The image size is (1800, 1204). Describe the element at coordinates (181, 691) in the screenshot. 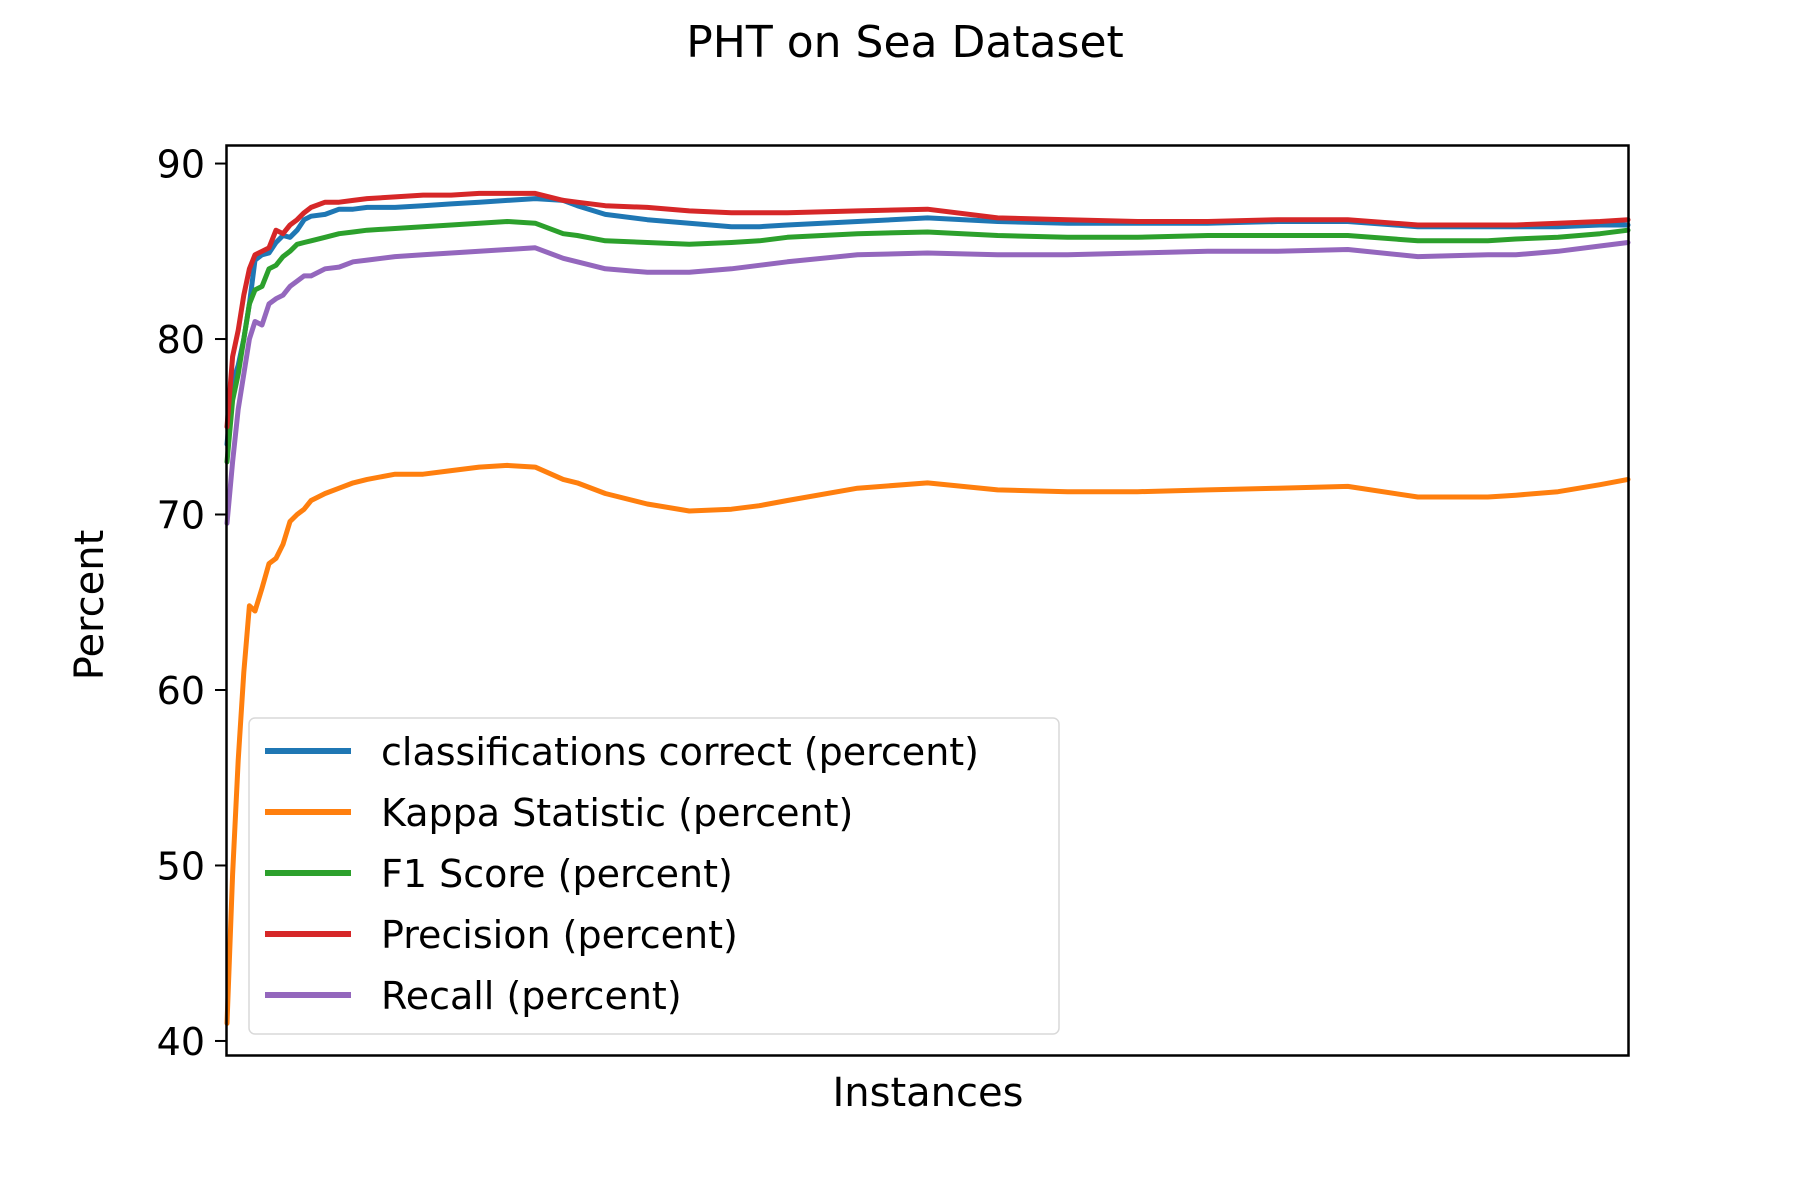

I see `y-tick-label: 60` at that location.